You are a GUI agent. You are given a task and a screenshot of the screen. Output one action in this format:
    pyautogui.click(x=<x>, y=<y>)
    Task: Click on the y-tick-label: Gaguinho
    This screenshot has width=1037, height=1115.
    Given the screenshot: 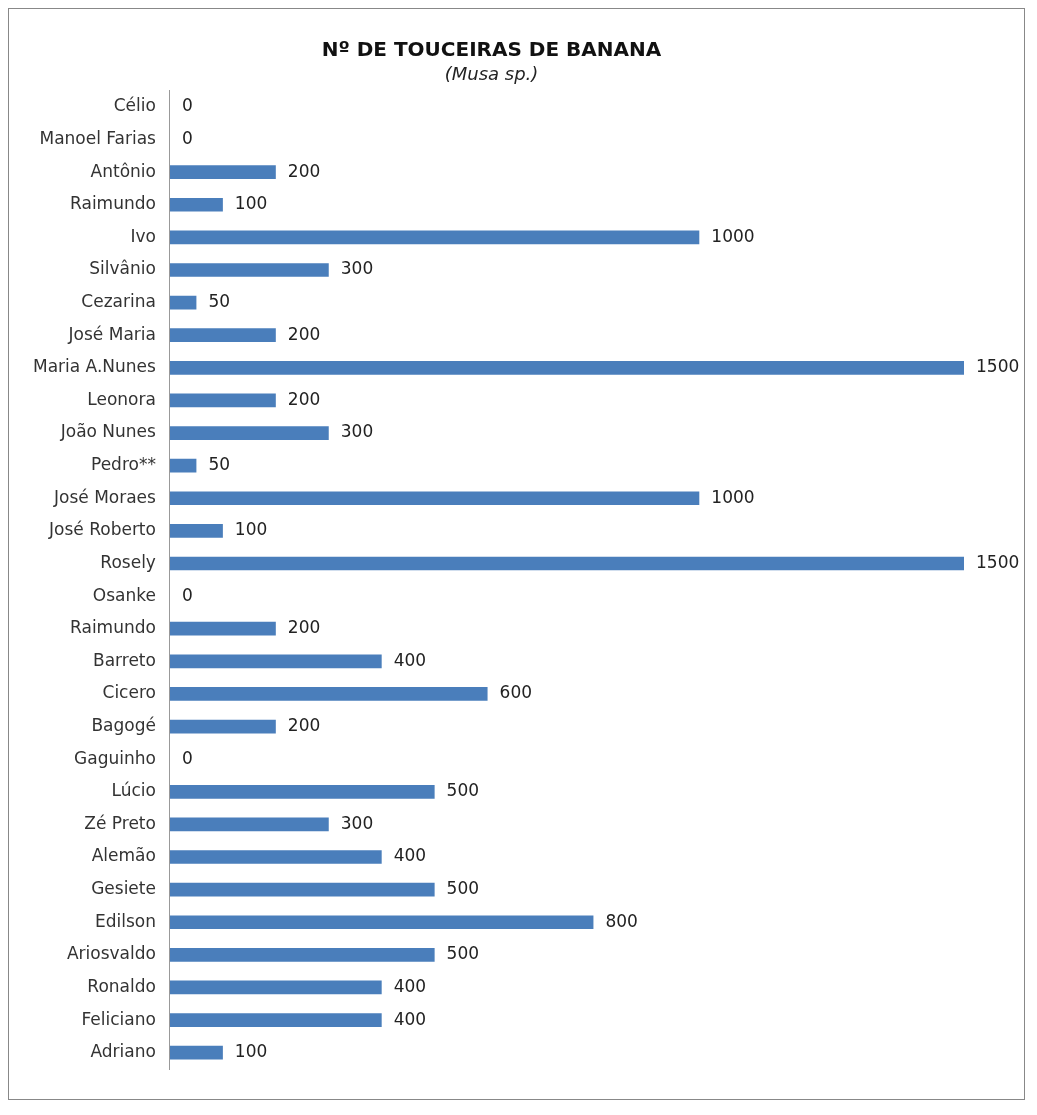 What is the action you would take?
    pyautogui.click(x=115, y=757)
    